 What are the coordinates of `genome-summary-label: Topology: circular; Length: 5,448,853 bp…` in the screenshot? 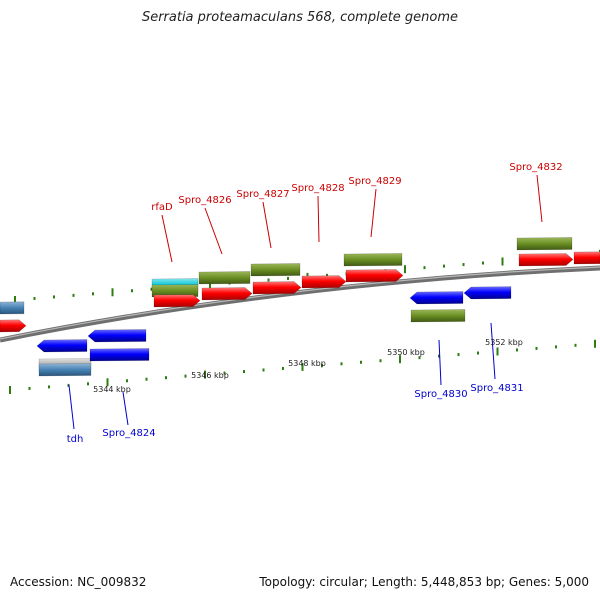 It's located at (424, 582).